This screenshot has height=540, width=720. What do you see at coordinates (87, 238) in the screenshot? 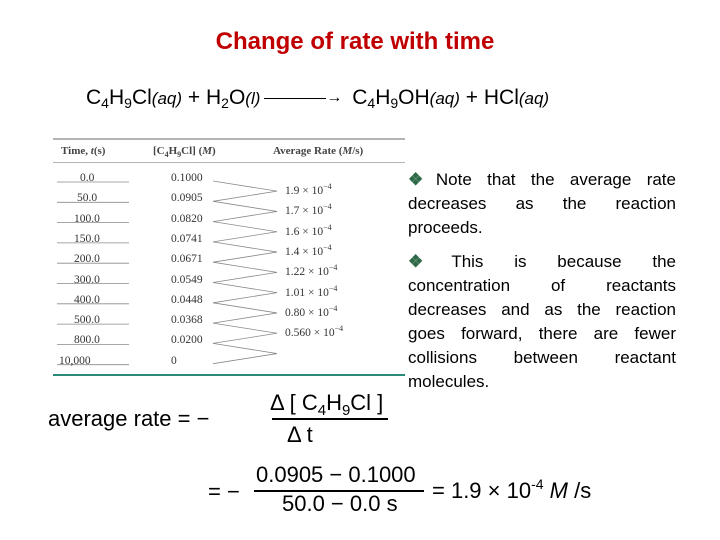
I see `cell-time: 150.0` at bounding box center [87, 238].